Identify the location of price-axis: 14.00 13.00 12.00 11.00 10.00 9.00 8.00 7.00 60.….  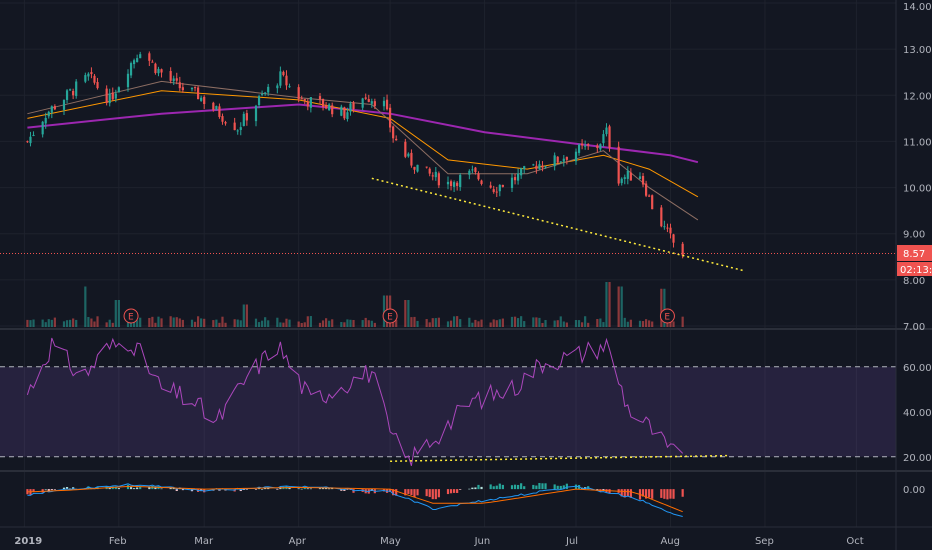
(913, 275).